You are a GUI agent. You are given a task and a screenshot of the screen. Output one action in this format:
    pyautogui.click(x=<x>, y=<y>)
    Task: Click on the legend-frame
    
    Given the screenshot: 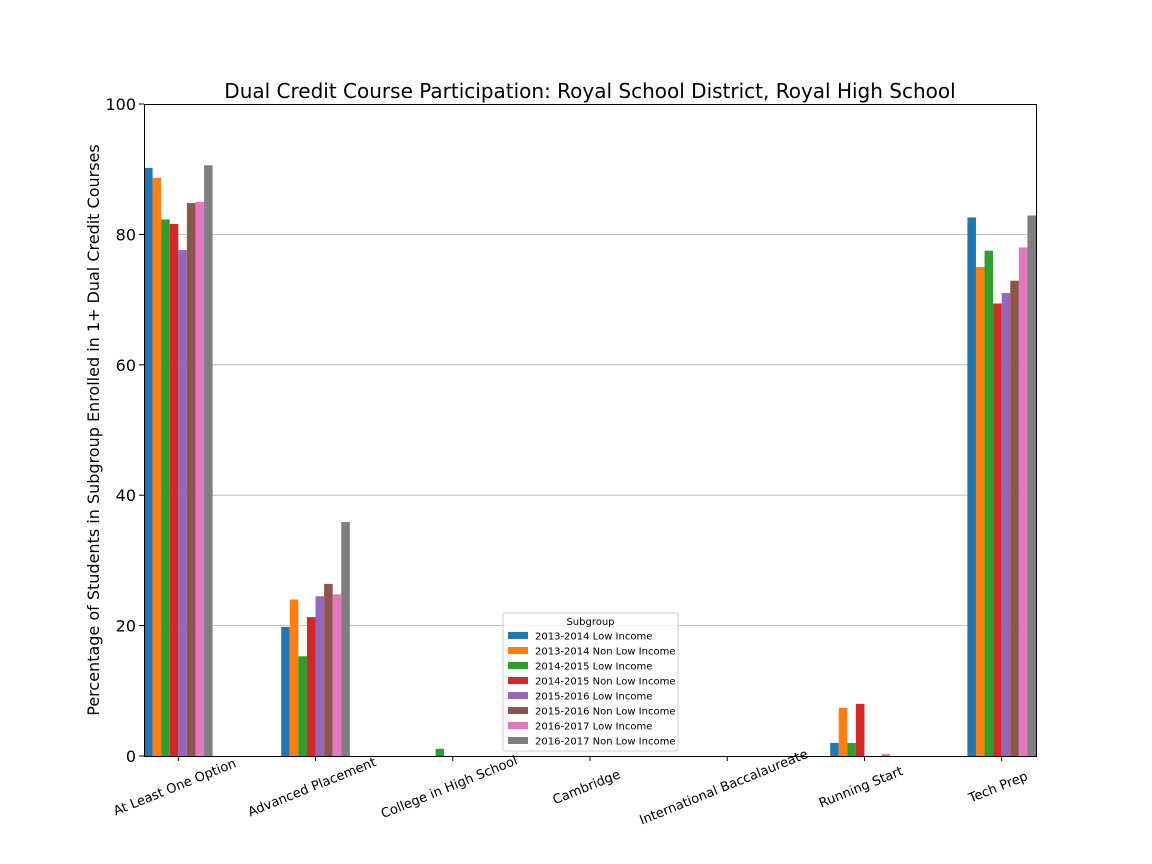 What is the action you would take?
    pyautogui.click(x=590, y=682)
    